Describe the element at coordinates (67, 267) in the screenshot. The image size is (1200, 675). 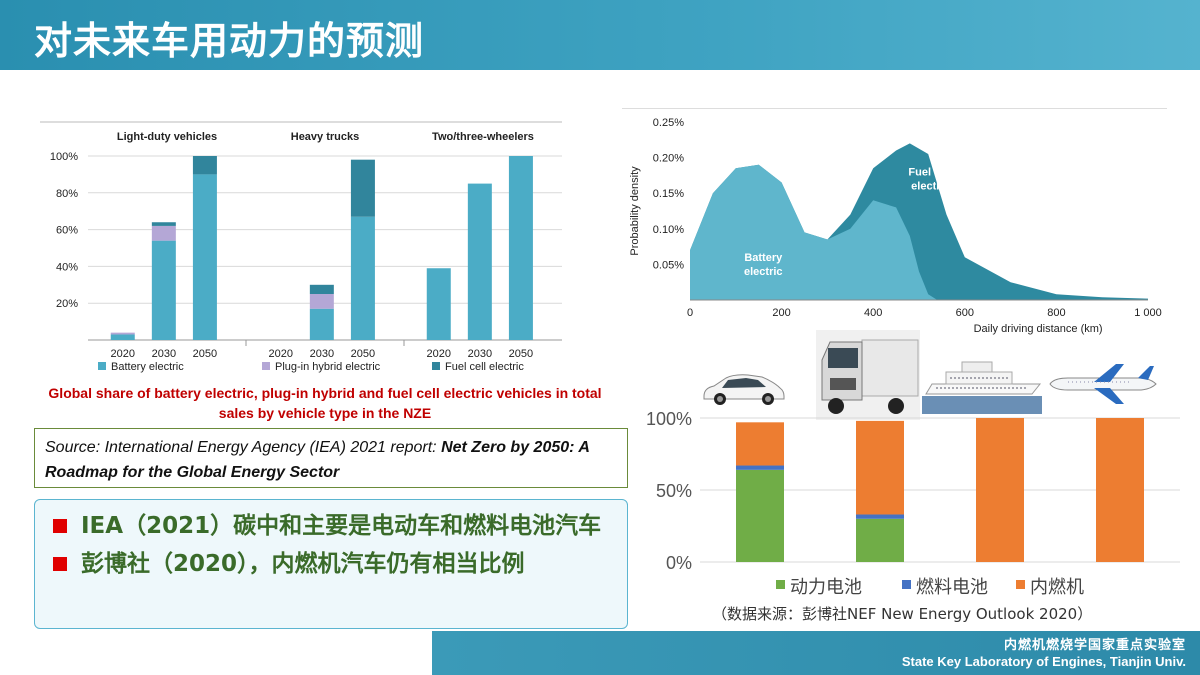
I see `y-tick-label: 40%` at that location.